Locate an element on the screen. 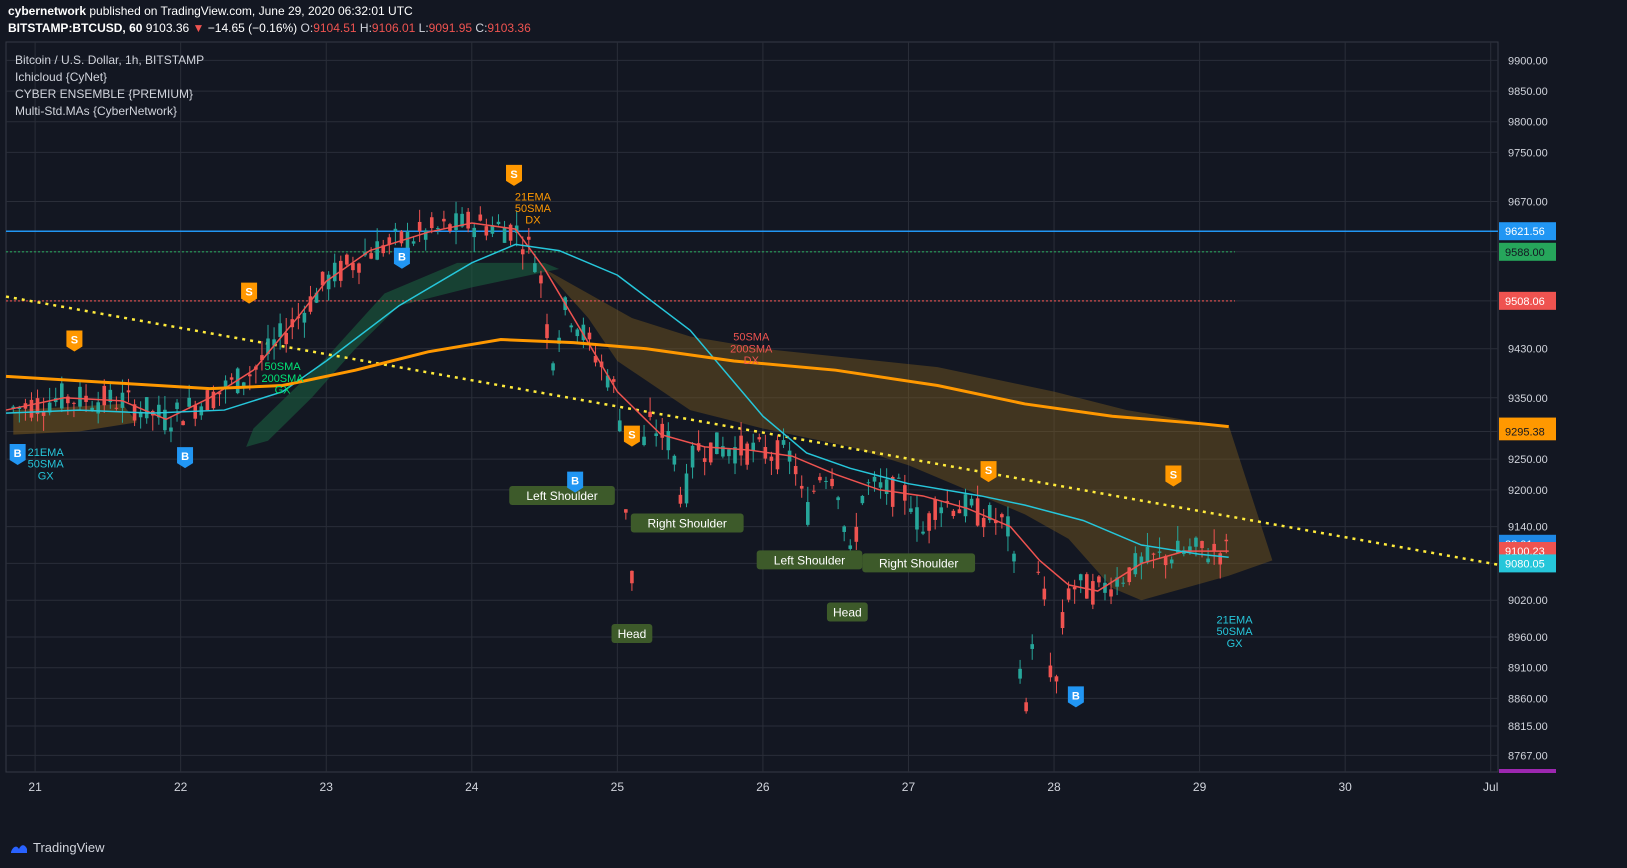 This screenshot has height=868, width=1627. crossover-annotation: DX is located at coordinates (533, 221).